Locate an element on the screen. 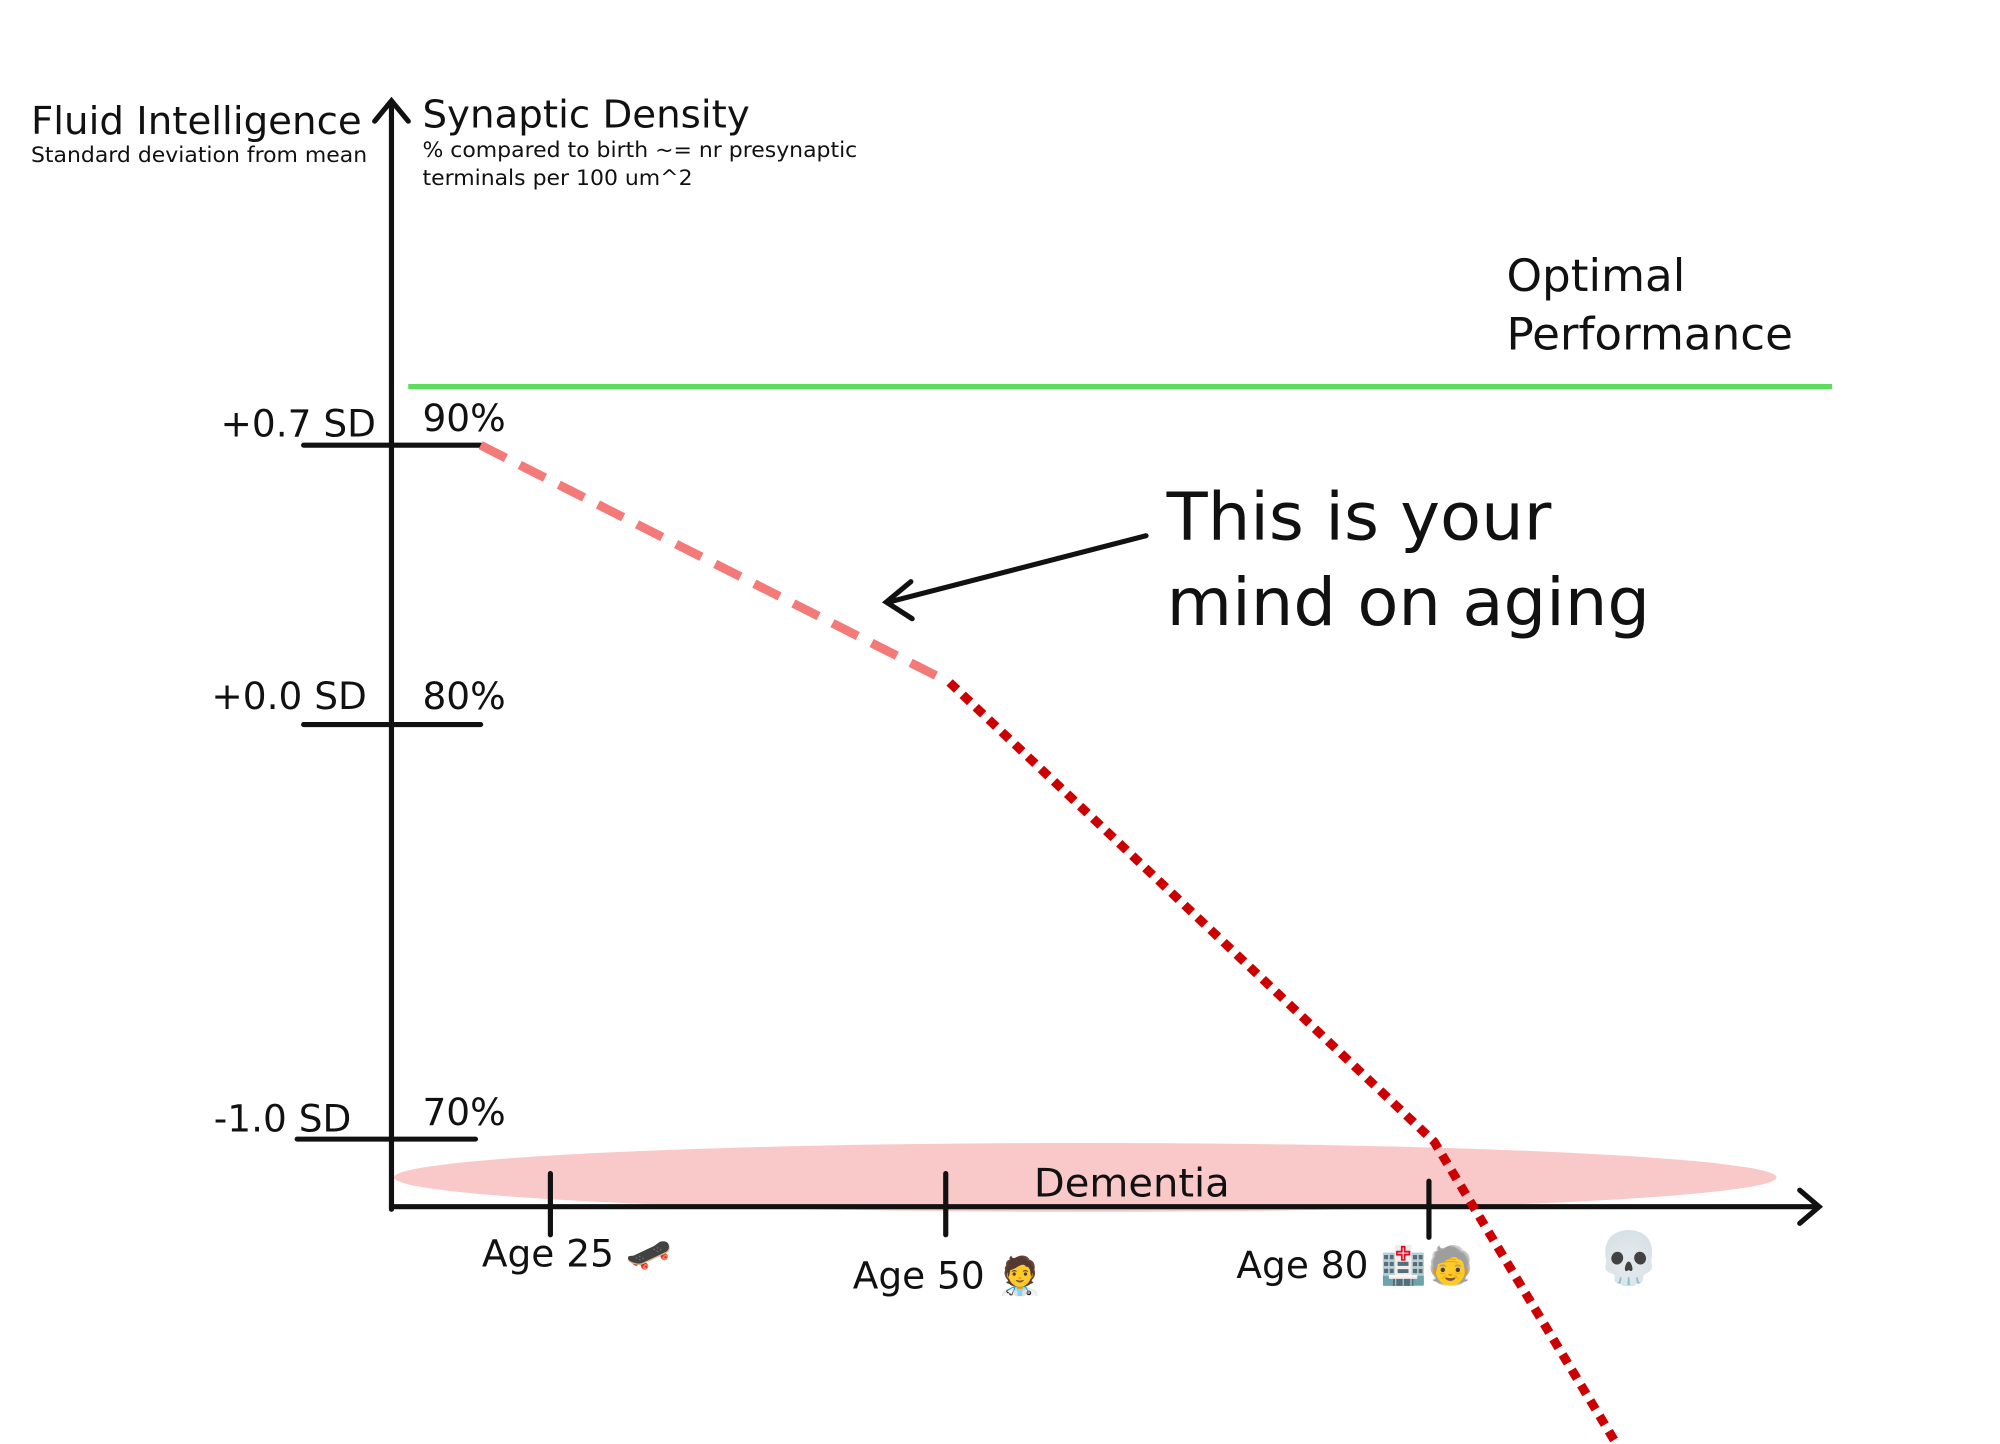 The height and width of the screenshot is (1444, 2000). sd-label: -1.0 SD is located at coordinates (283, 1119).